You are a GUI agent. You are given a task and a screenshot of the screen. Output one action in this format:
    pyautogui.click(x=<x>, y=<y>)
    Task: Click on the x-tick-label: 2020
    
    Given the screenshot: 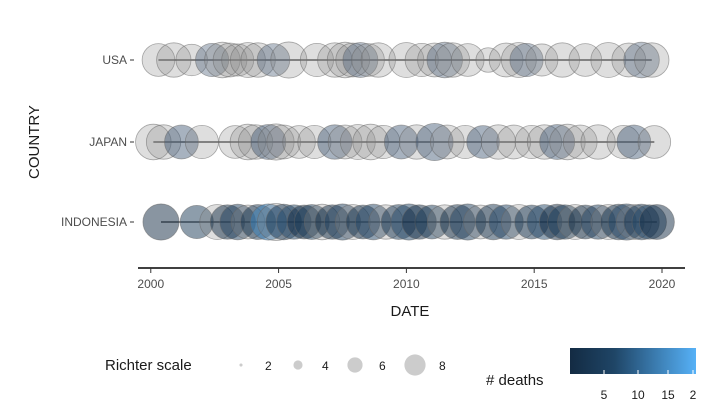 What is the action you would take?
    pyautogui.click(x=662, y=284)
    